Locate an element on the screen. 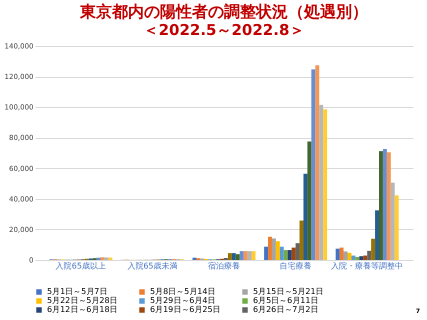  chart-title: 東京都内の陽性者の調整状況（処遇別） is located at coordinates (223, 11).